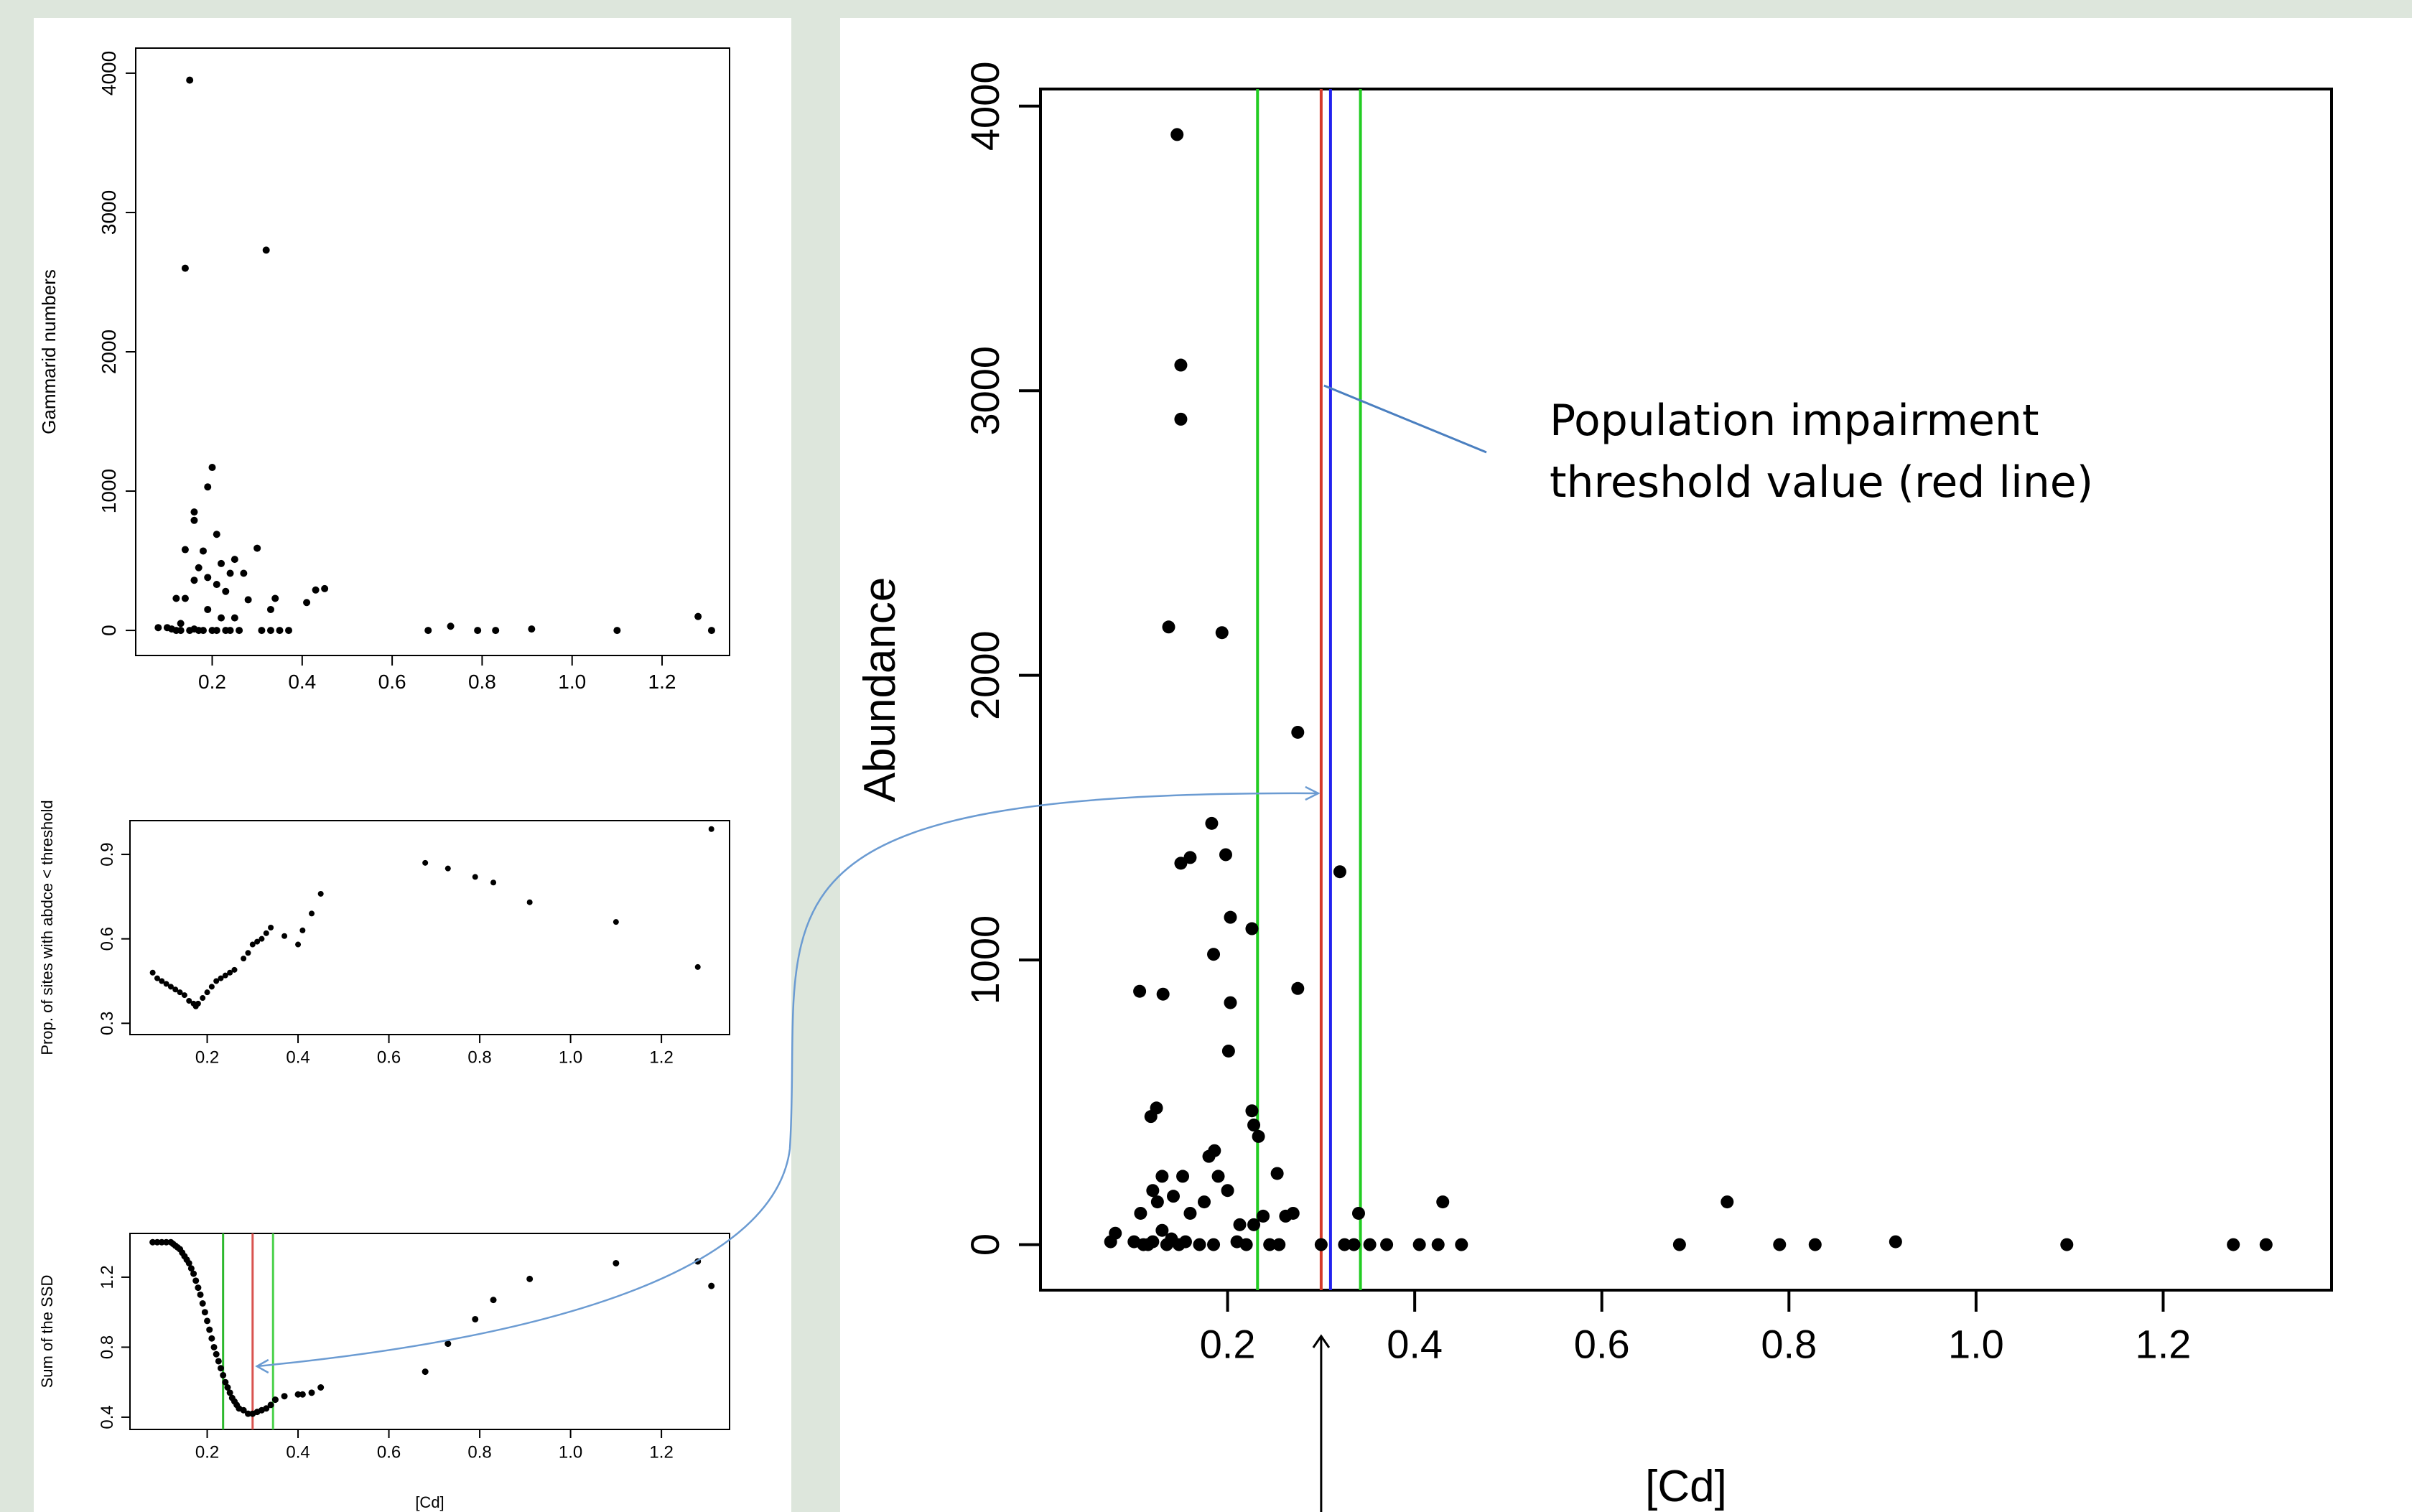 Image resolution: width=2412 pixels, height=1512 pixels. I want to click on y-axis-title: Abundance, so click(880, 690).